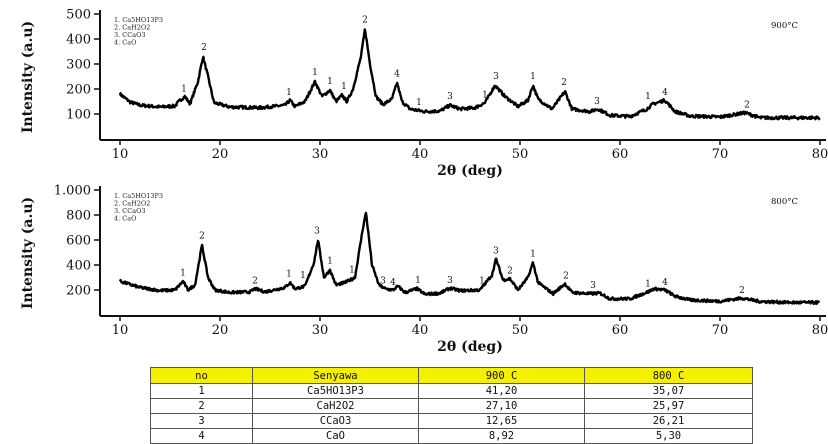 This screenshot has height=444, width=828. Describe the element at coordinates (501, 436) in the screenshot. I see `cell-900c: 8,92` at that location.